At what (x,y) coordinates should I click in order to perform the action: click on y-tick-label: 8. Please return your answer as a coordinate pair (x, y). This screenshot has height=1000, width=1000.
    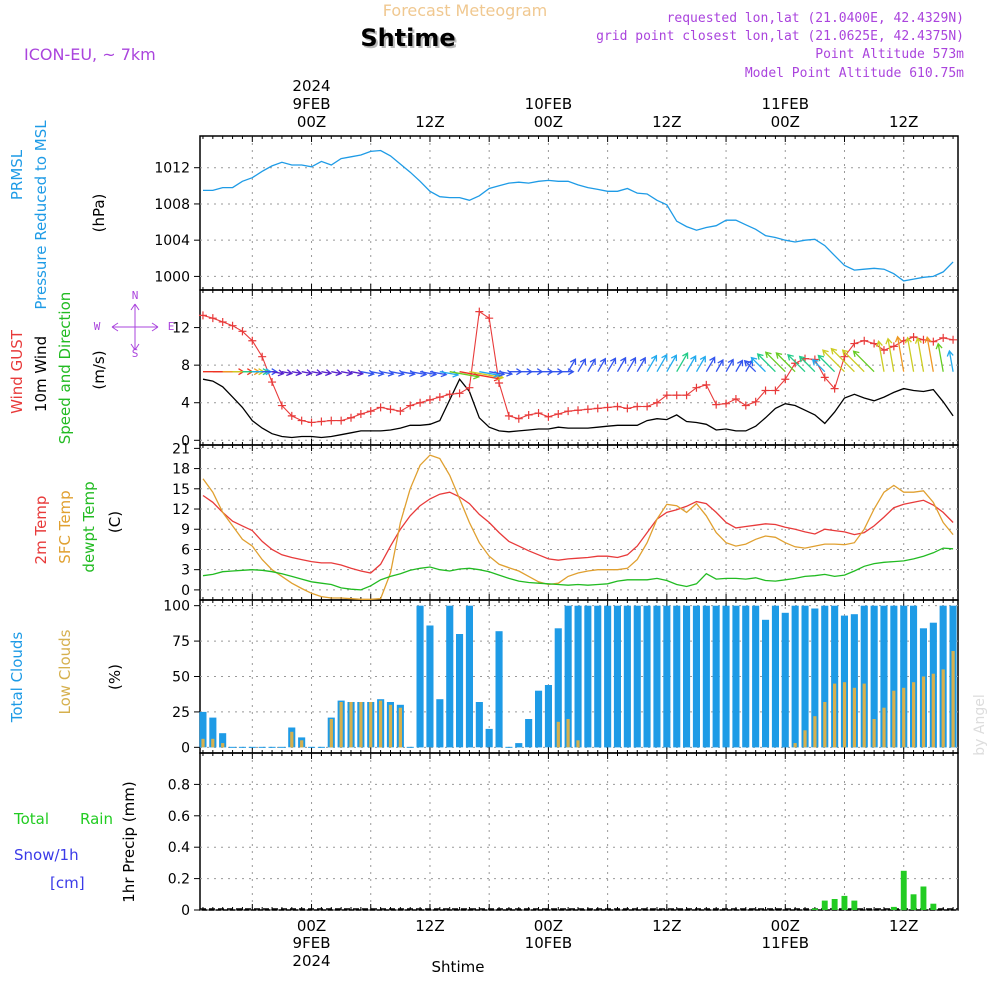
    Looking at the image, I should click on (185, 366).